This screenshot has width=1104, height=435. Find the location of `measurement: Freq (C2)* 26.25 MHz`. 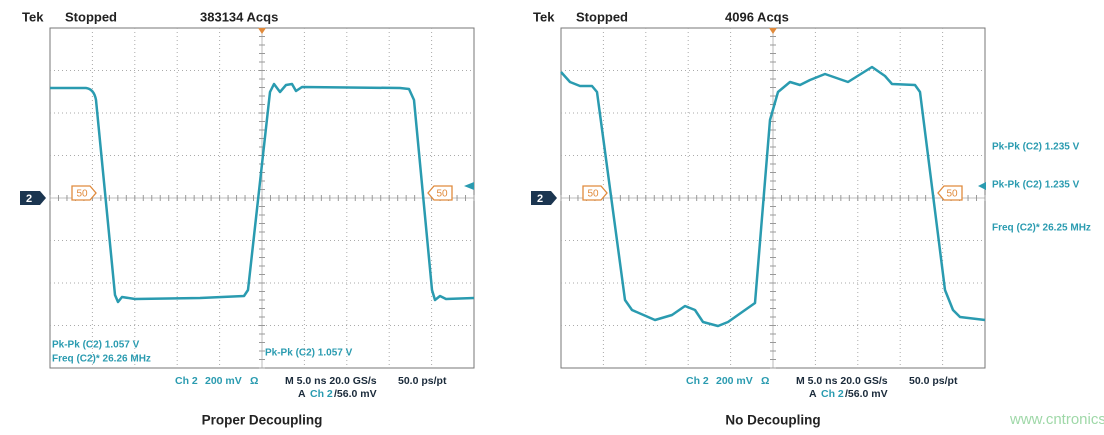

measurement: Freq (C2)* 26.25 MHz is located at coordinates (1041, 228).